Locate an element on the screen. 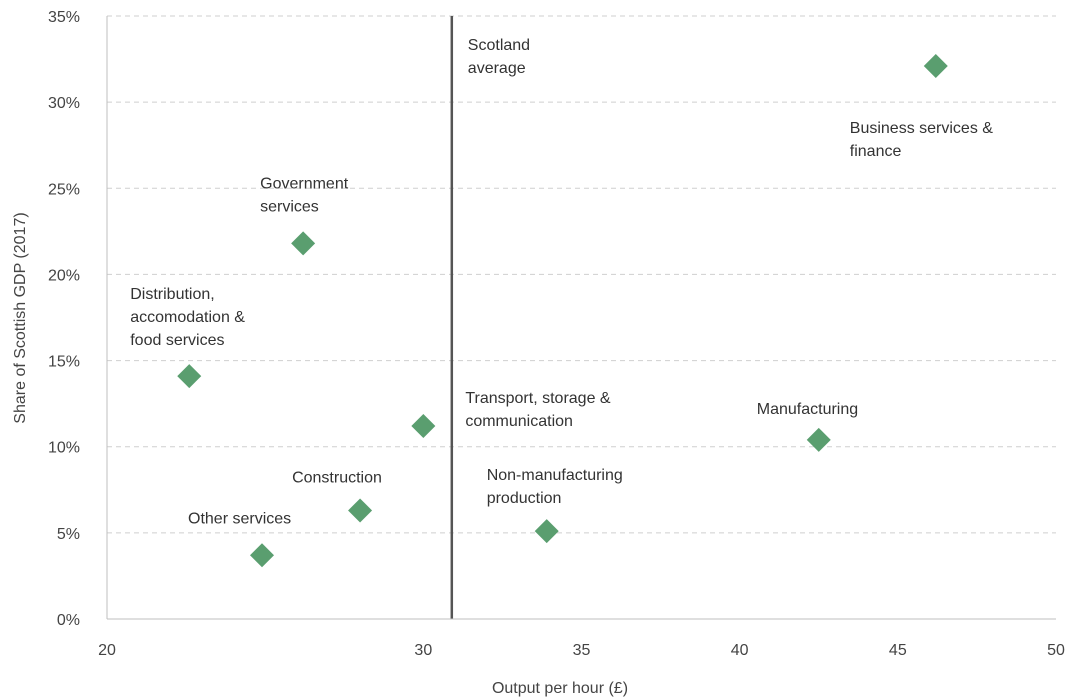  y-tick-label: 25% is located at coordinates (64, 189).